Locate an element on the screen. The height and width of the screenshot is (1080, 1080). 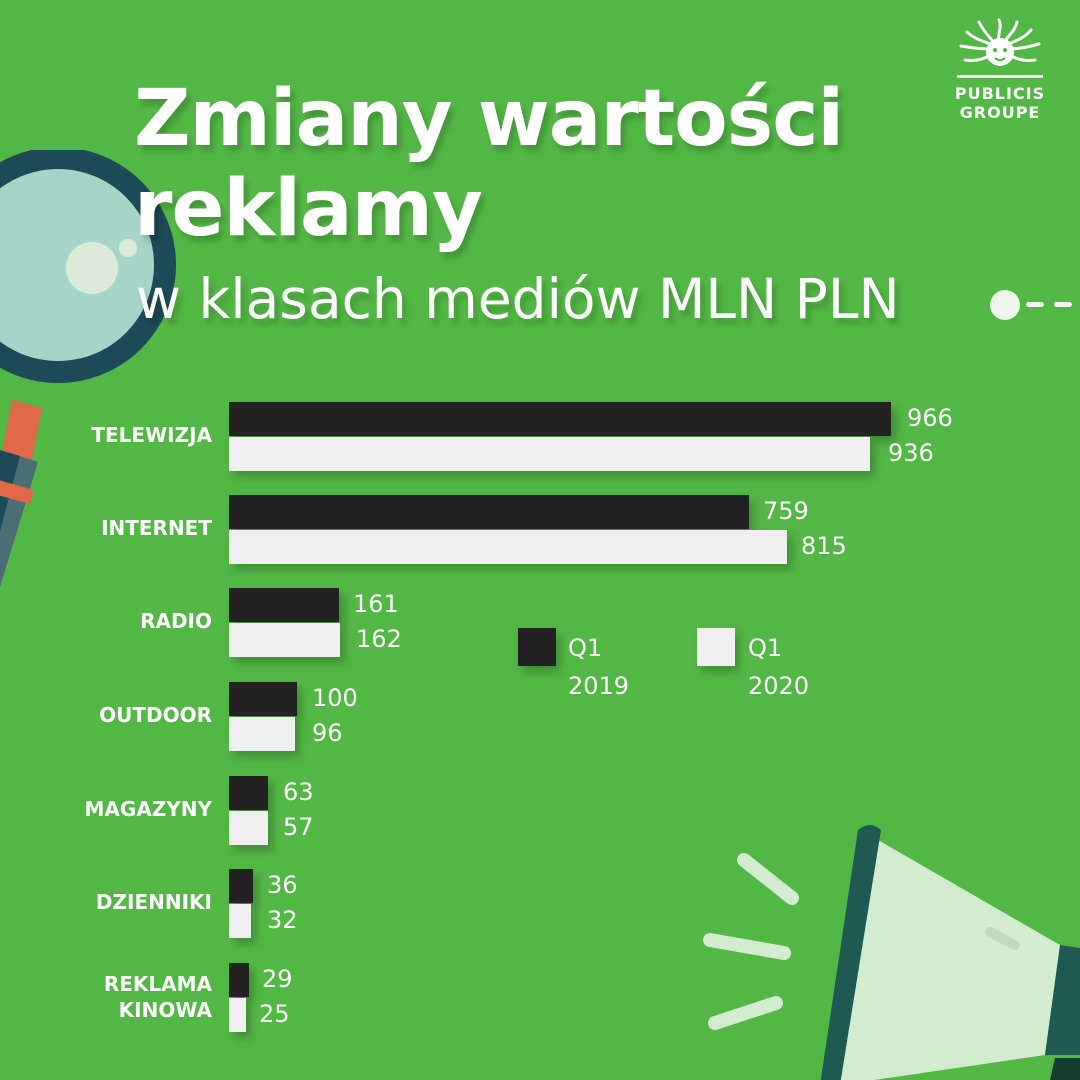
title-line-1: Zmiany wartości is located at coordinates (489, 119).